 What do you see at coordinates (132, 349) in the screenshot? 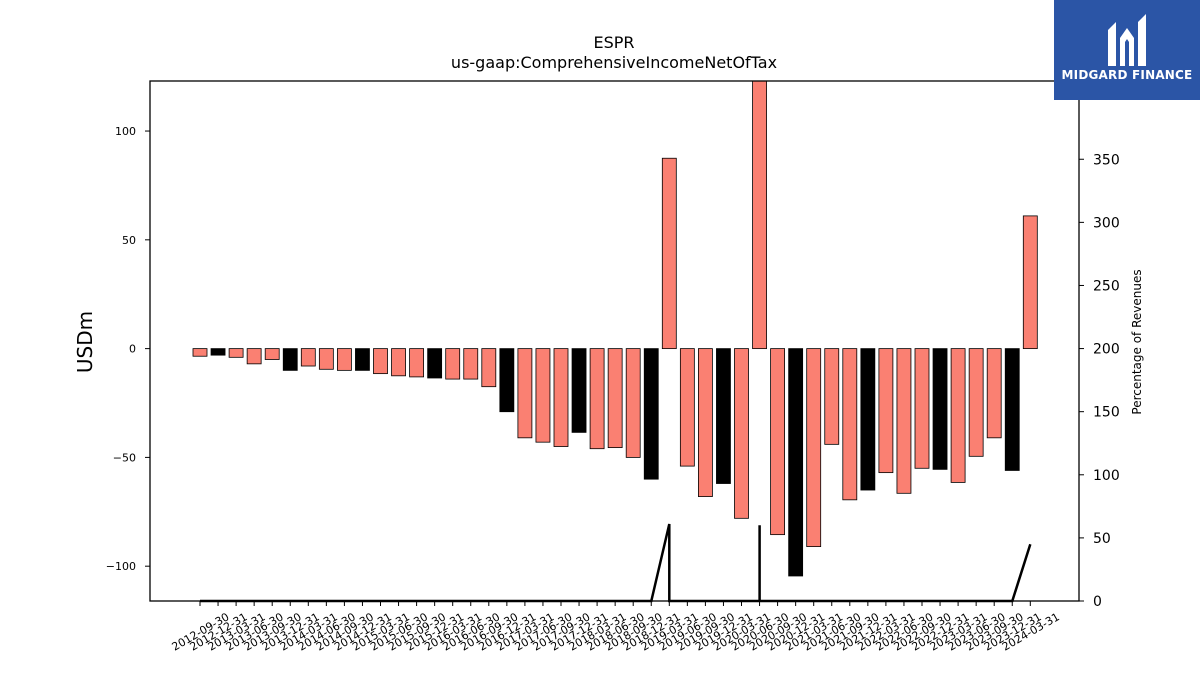
I see `y-tick-label: 0` at bounding box center [132, 349].